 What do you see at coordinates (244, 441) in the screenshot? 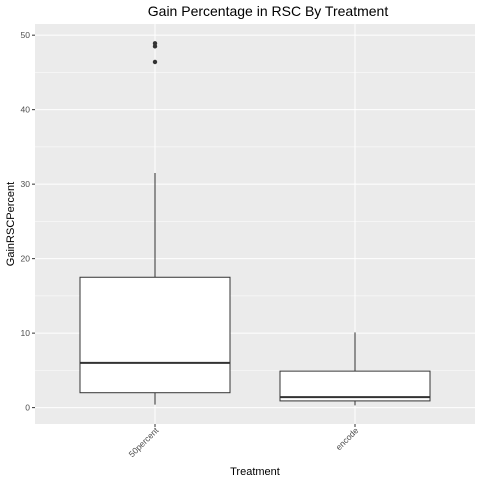
I see `x-axis: 50percent encode` at bounding box center [244, 441].